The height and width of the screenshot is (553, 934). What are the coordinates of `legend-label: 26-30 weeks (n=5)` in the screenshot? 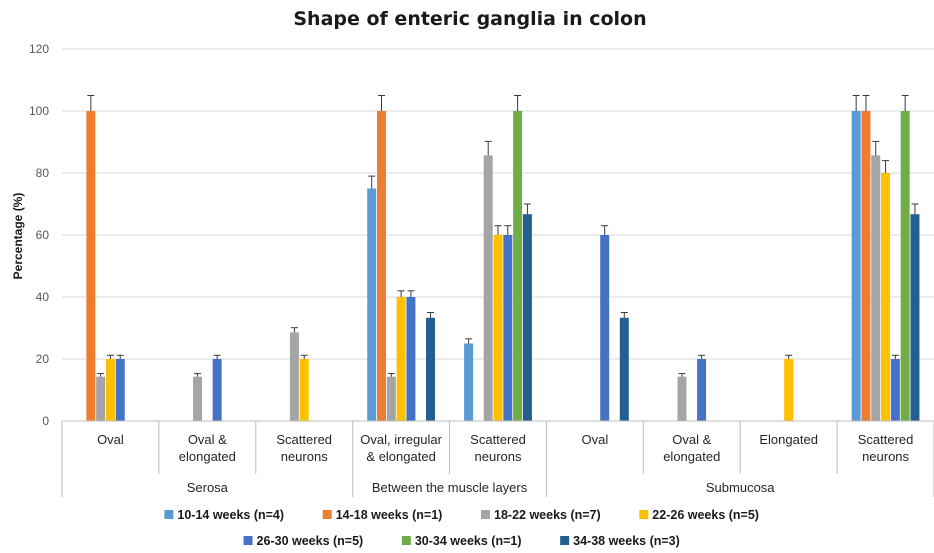 It's located at (310, 541).